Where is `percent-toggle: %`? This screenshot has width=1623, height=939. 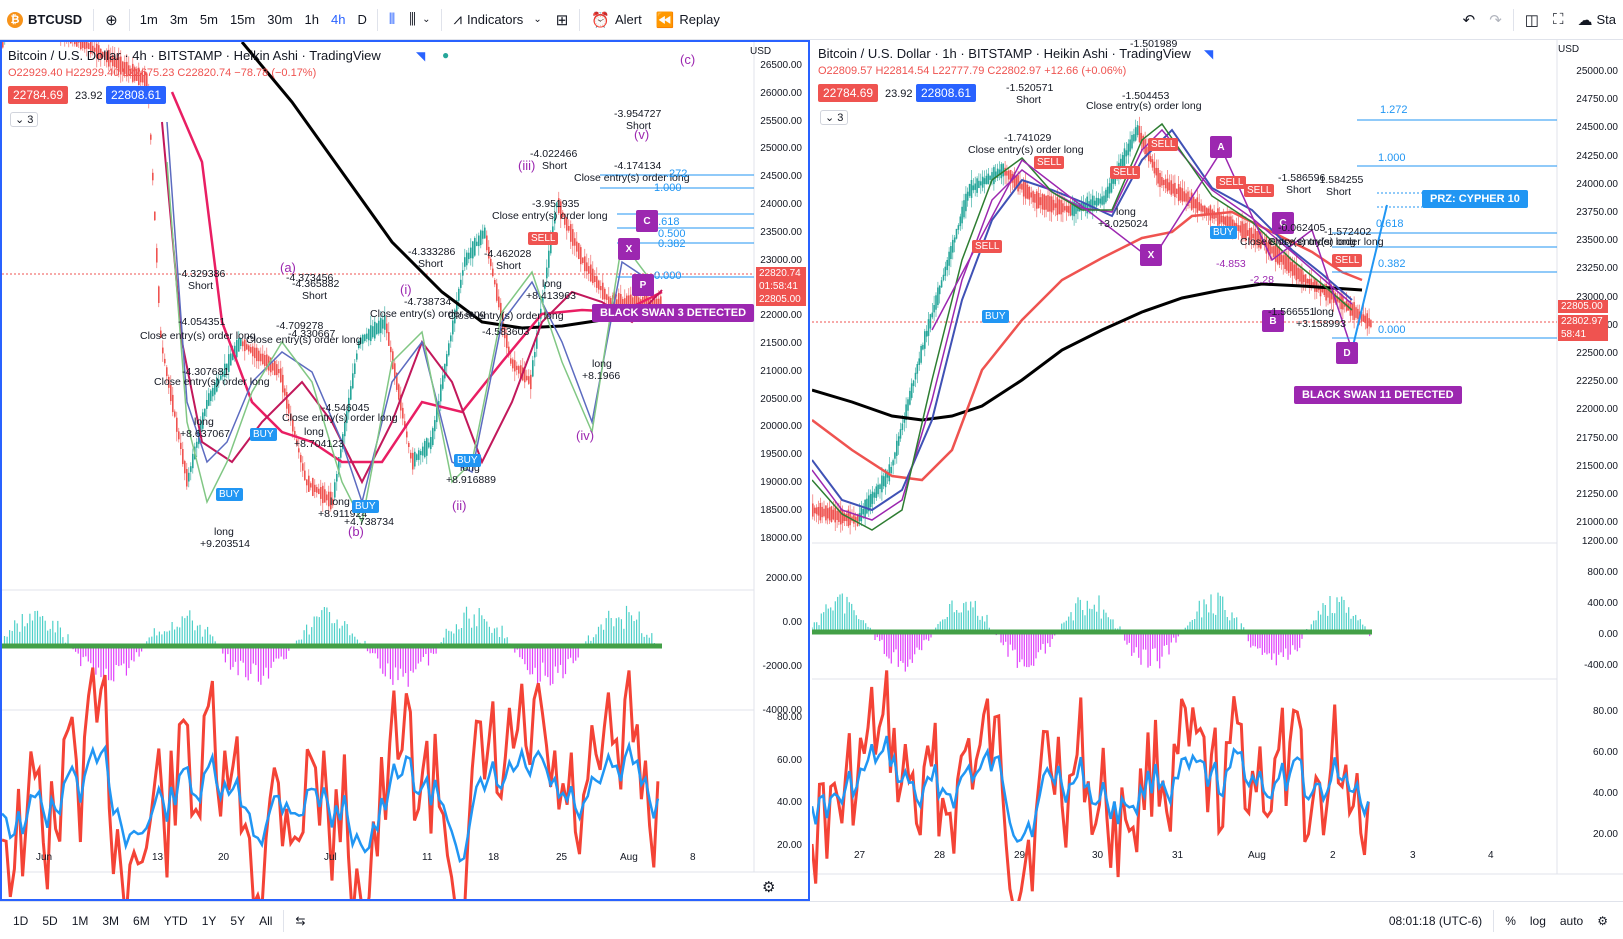 percent-toggle: % is located at coordinates (1510, 920).